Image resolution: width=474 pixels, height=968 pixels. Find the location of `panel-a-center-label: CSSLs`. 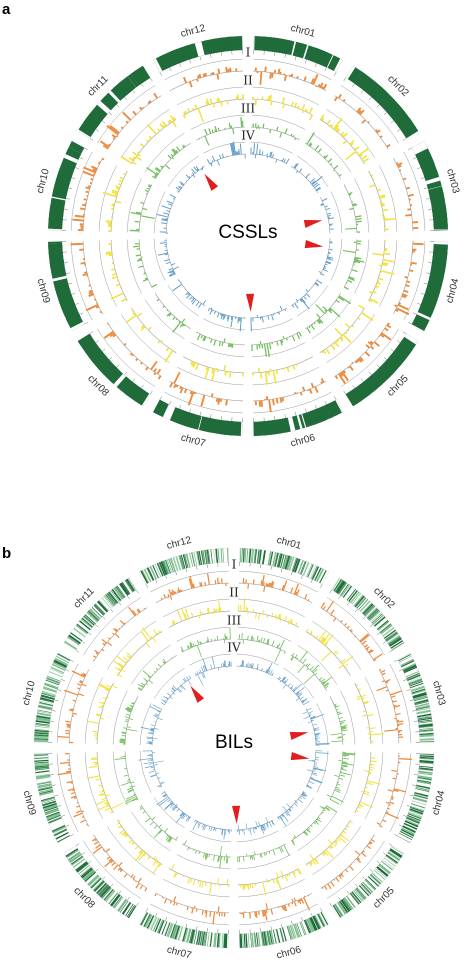

panel-a-center-label: CSSLs is located at coordinates (247, 232).